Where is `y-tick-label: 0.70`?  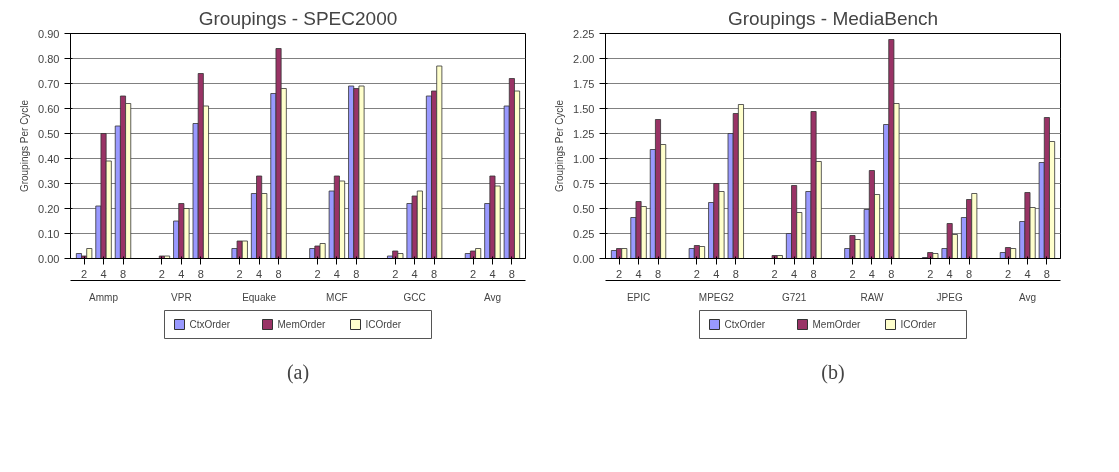 y-tick-label: 0.70 is located at coordinates (49, 83).